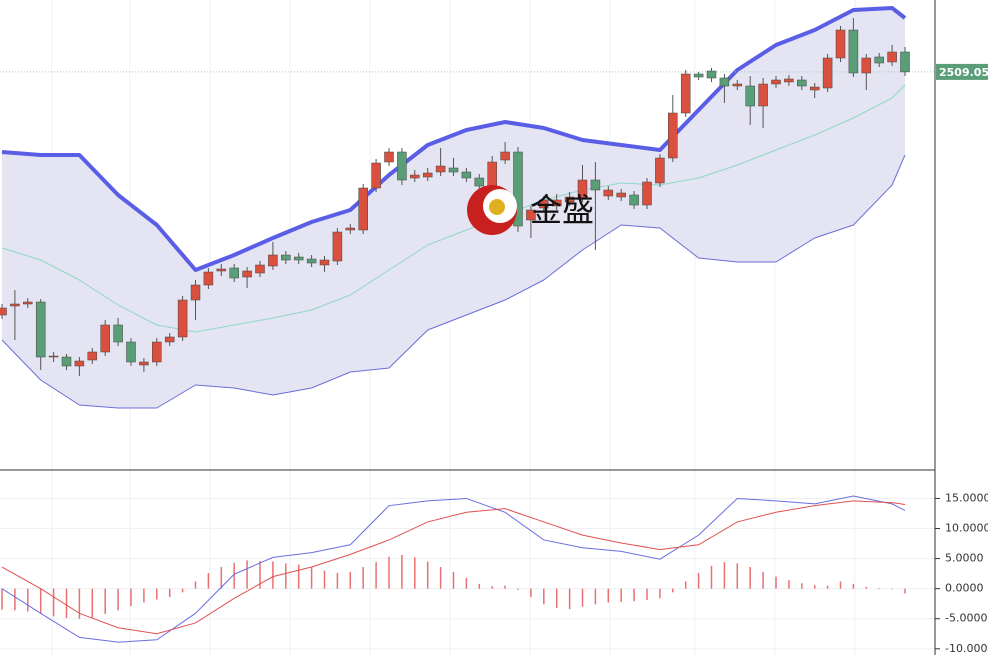 The width and height of the screenshot is (988, 655). Describe the element at coordinates (962, 71) in the screenshot. I see `price-label-box` at that location.